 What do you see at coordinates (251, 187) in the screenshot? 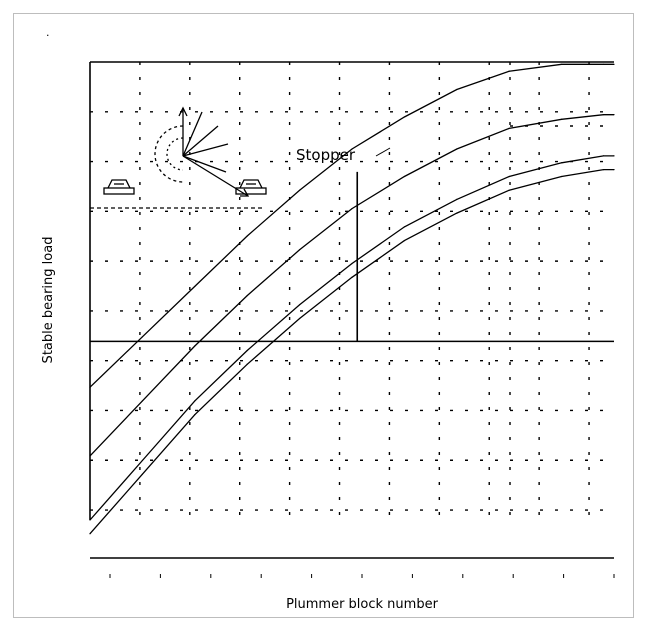
I see `right-bearing-block-icon` at bounding box center [251, 187].